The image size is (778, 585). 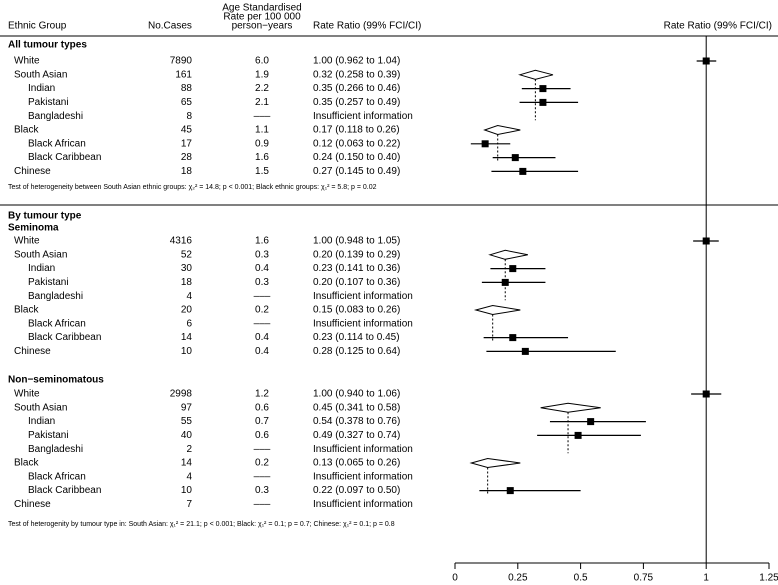 What do you see at coordinates (189, 504) in the screenshot?
I see `case-count: 7` at bounding box center [189, 504].